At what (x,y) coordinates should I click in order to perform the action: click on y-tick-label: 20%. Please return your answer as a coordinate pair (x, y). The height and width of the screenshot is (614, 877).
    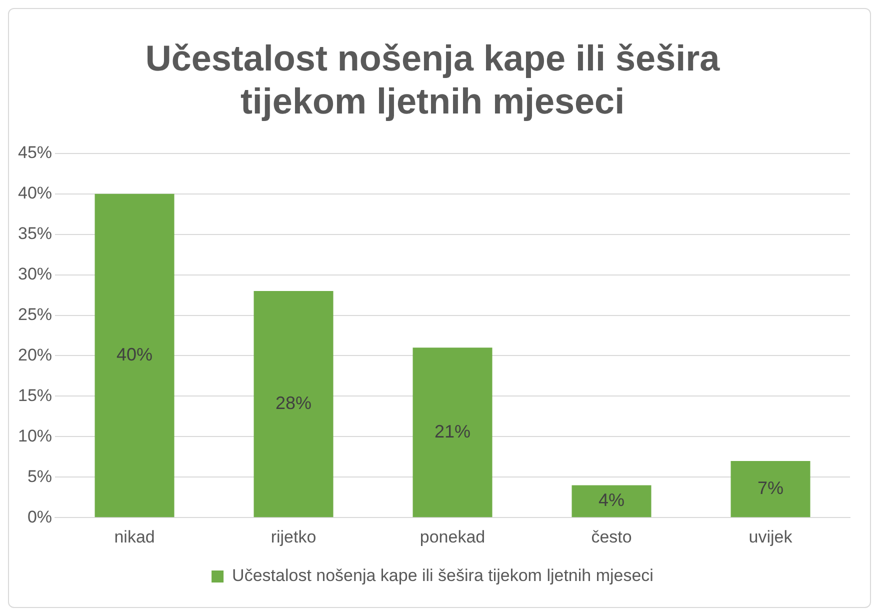
    Looking at the image, I should click on (35, 354).